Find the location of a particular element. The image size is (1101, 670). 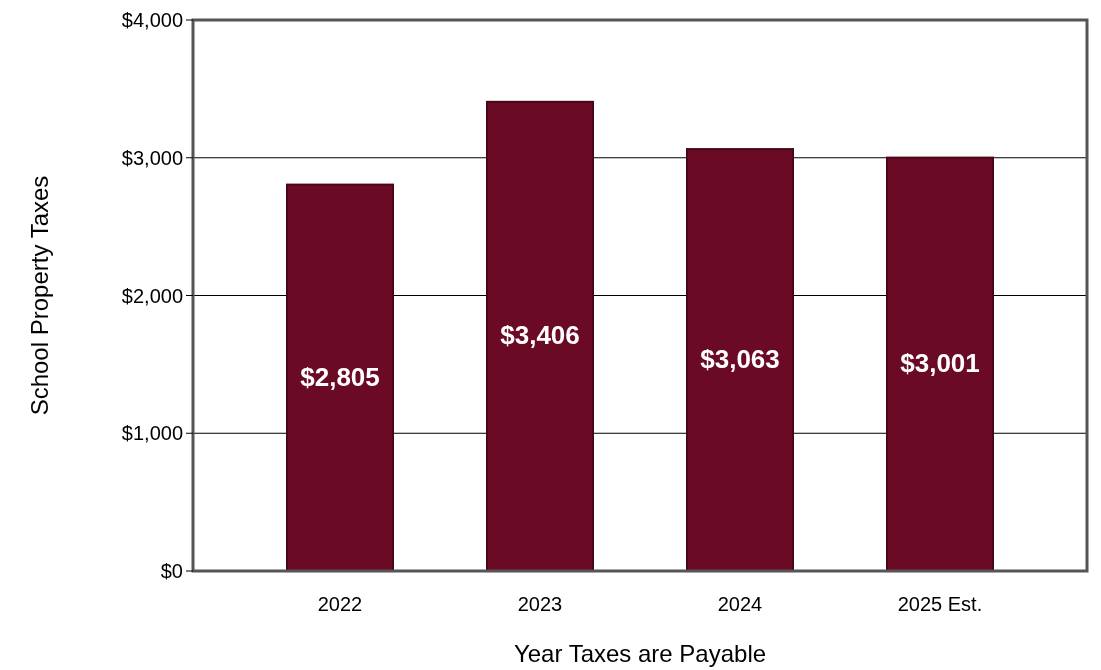

data-label: $3,001 is located at coordinates (940, 363).